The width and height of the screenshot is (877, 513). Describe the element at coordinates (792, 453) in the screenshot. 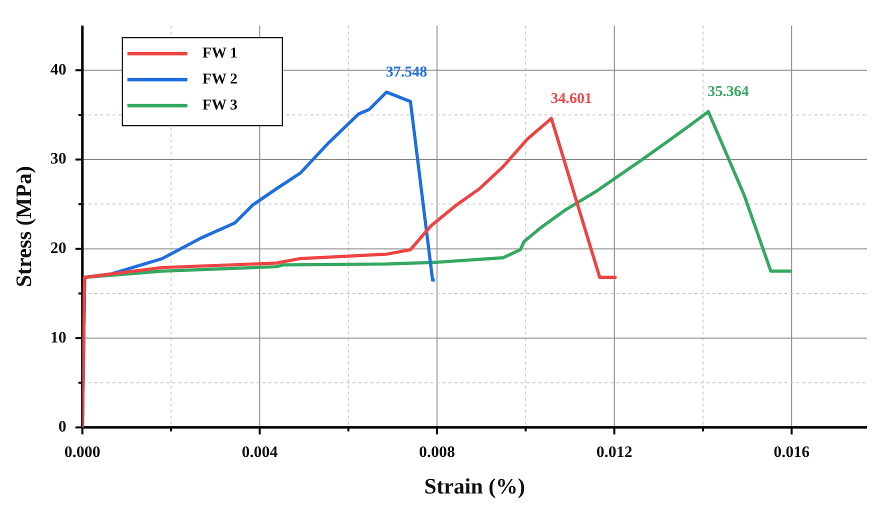

I see `x-tick-label: 0.016` at that location.